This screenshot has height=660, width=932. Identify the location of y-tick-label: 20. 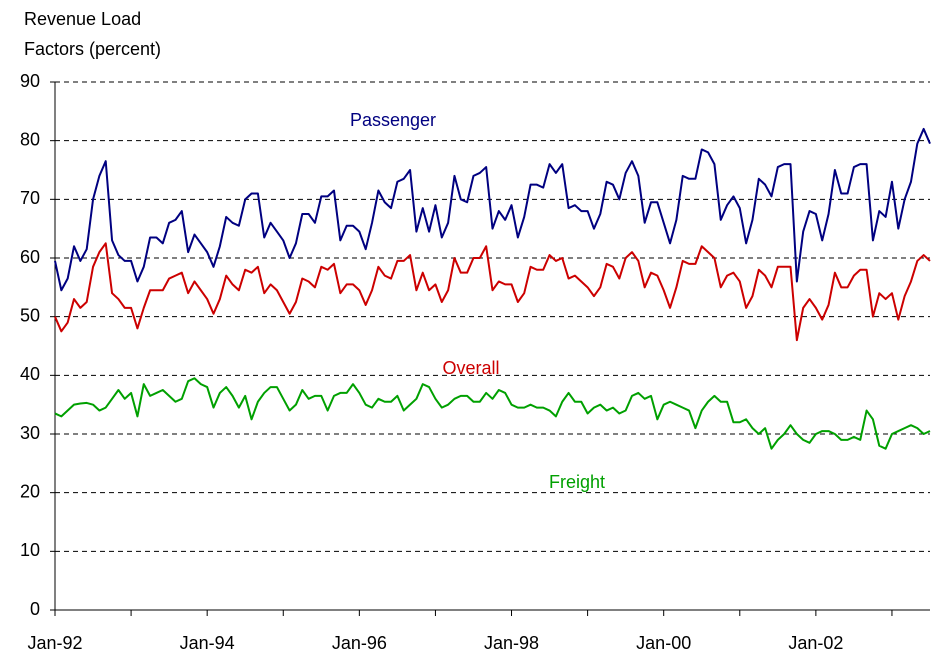
(30, 491).